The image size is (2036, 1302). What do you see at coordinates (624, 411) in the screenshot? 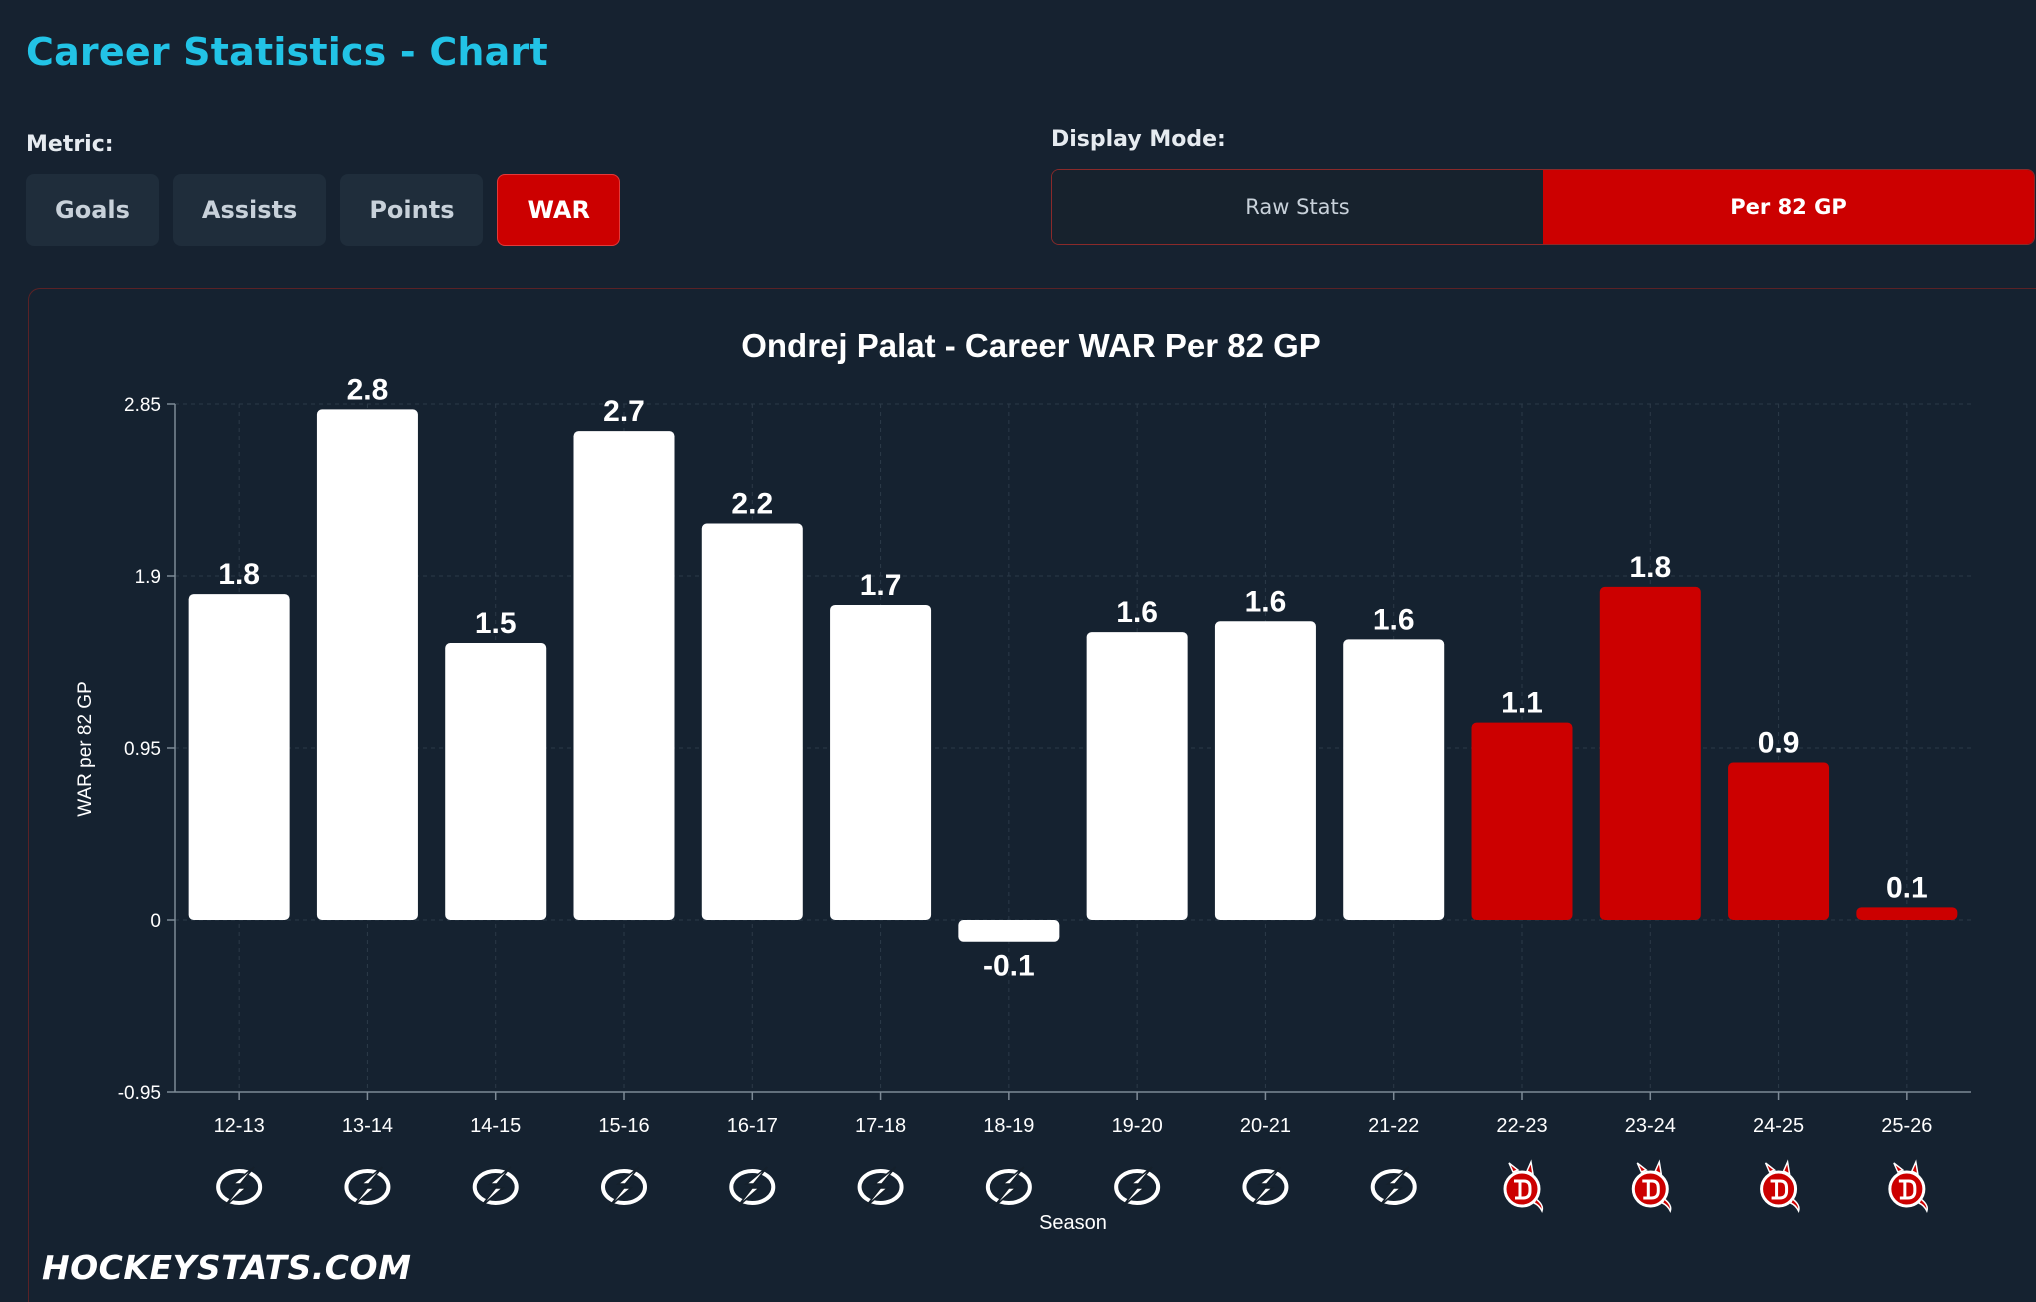
I see `bar-value-label: 2.7` at bounding box center [624, 411].